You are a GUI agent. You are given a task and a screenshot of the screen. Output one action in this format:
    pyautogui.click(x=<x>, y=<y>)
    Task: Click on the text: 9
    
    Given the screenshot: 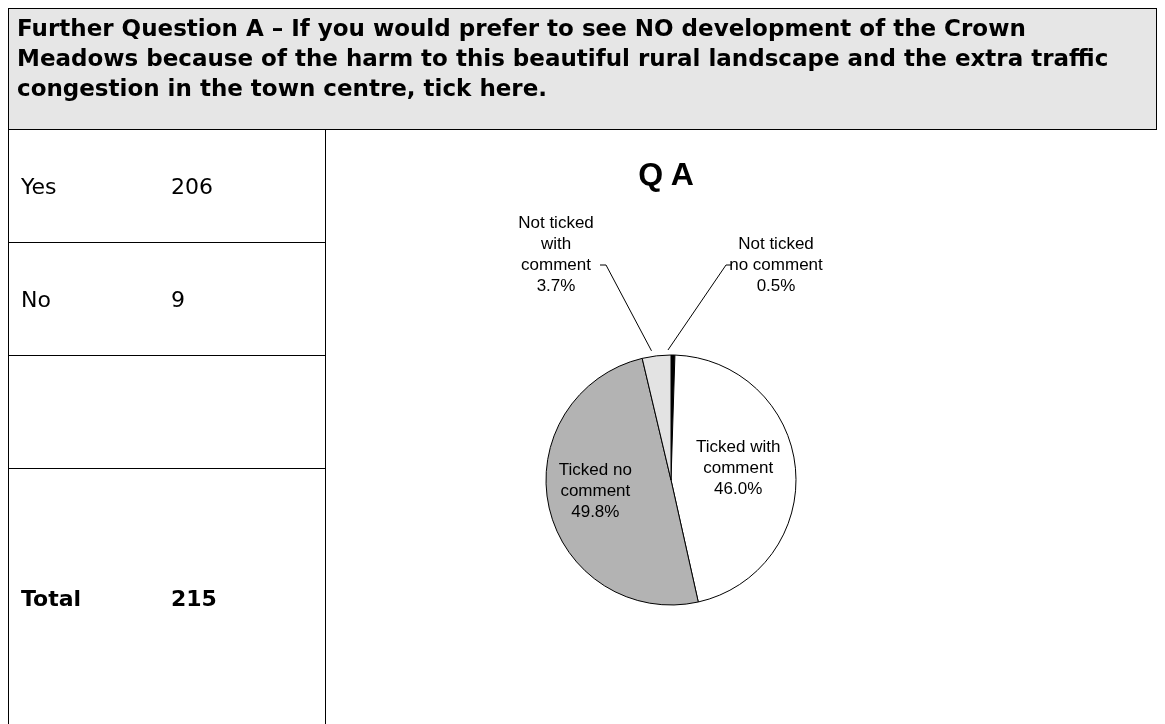 What is the action you would take?
    pyautogui.click(x=178, y=299)
    